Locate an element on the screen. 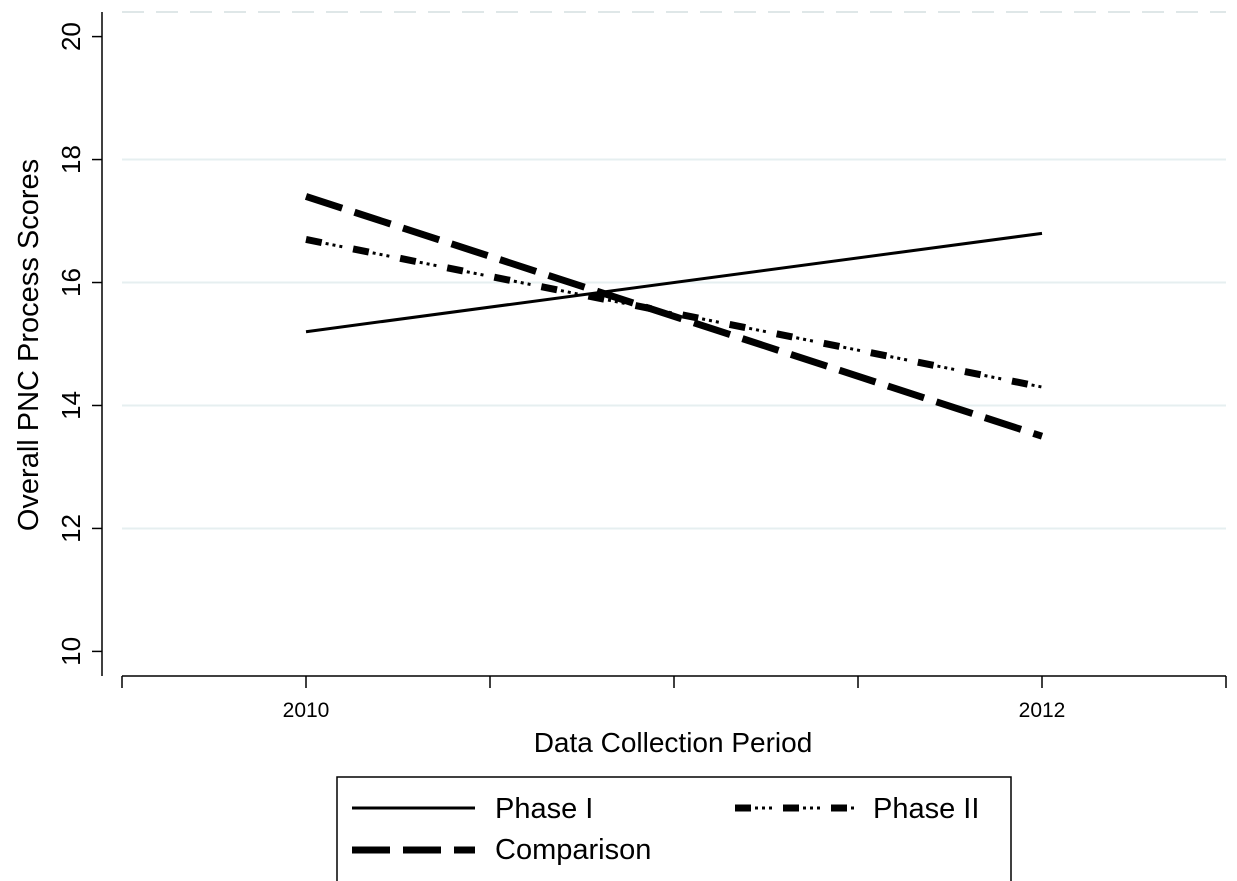  x-ticks: 2010 2012 is located at coordinates (674, 699).